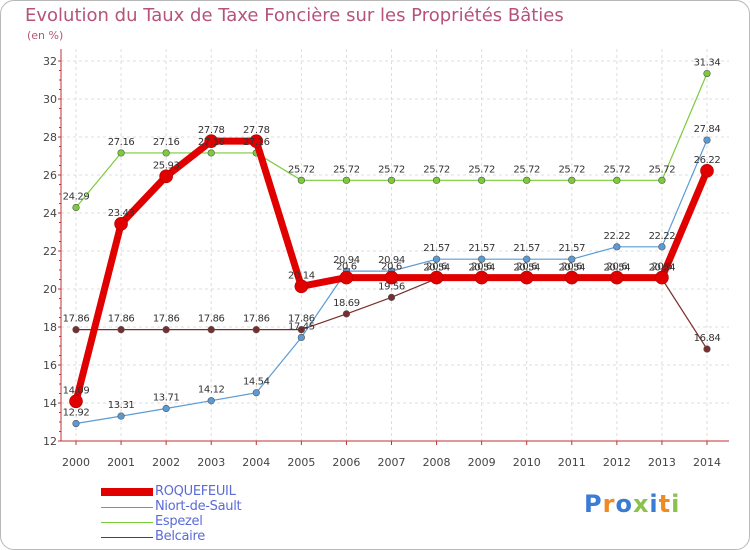 Image resolution: width=750 pixels, height=550 pixels. What do you see at coordinates (346, 462) in the screenshot?
I see `x-tick-label: 2006` at bounding box center [346, 462].